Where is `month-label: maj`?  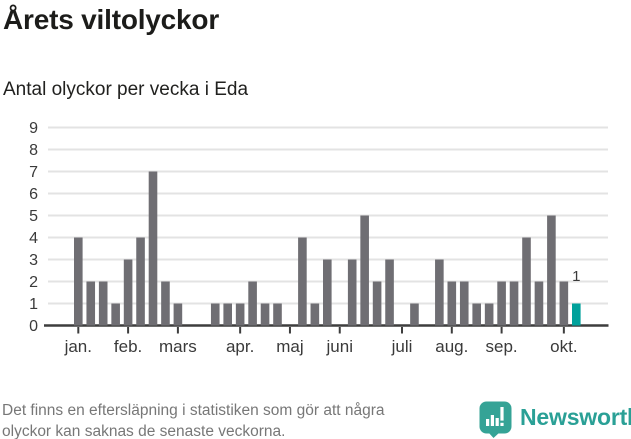 month-label: maj is located at coordinates (289, 346).